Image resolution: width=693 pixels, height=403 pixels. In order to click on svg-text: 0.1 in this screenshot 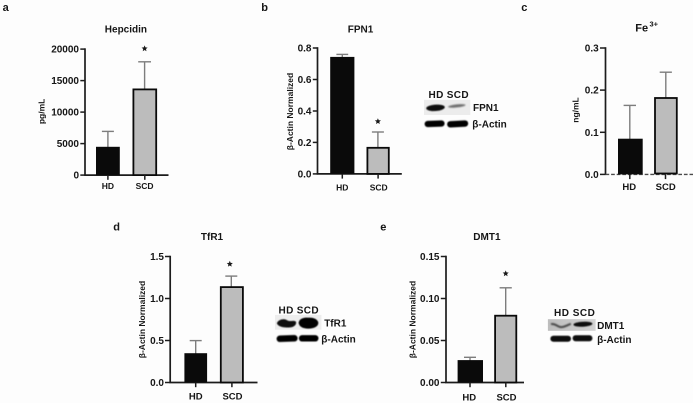, I will do `click(592, 133)`.